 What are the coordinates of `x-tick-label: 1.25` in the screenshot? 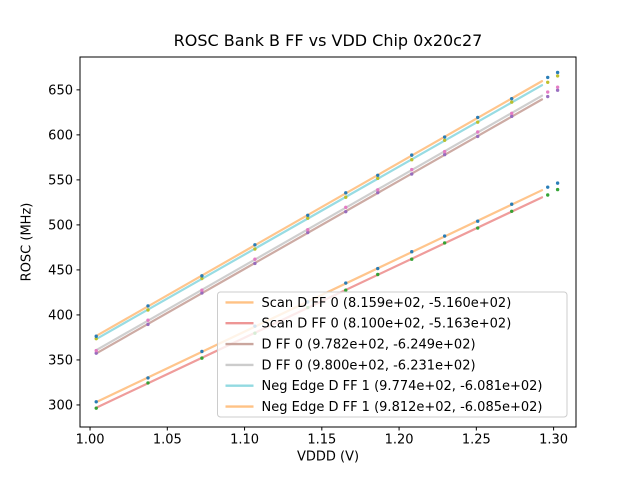 It's located at (476, 440).